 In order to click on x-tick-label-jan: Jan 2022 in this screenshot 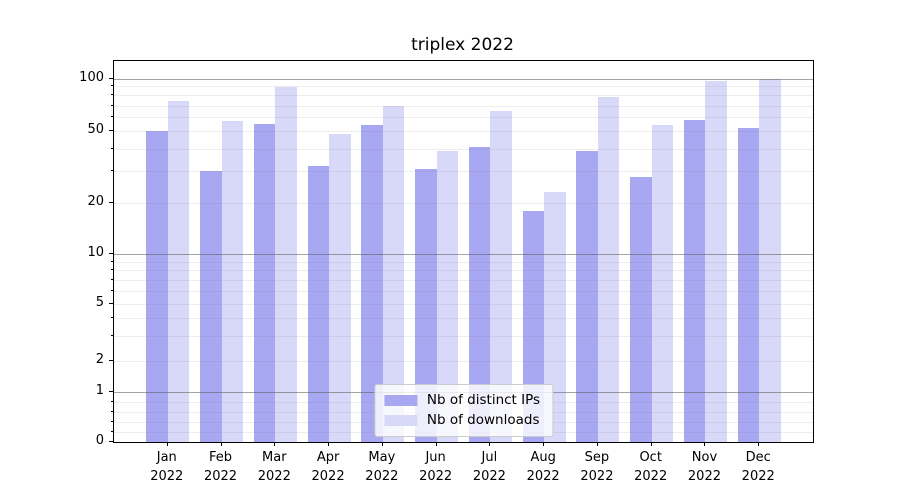, I will do `click(167, 467)`.